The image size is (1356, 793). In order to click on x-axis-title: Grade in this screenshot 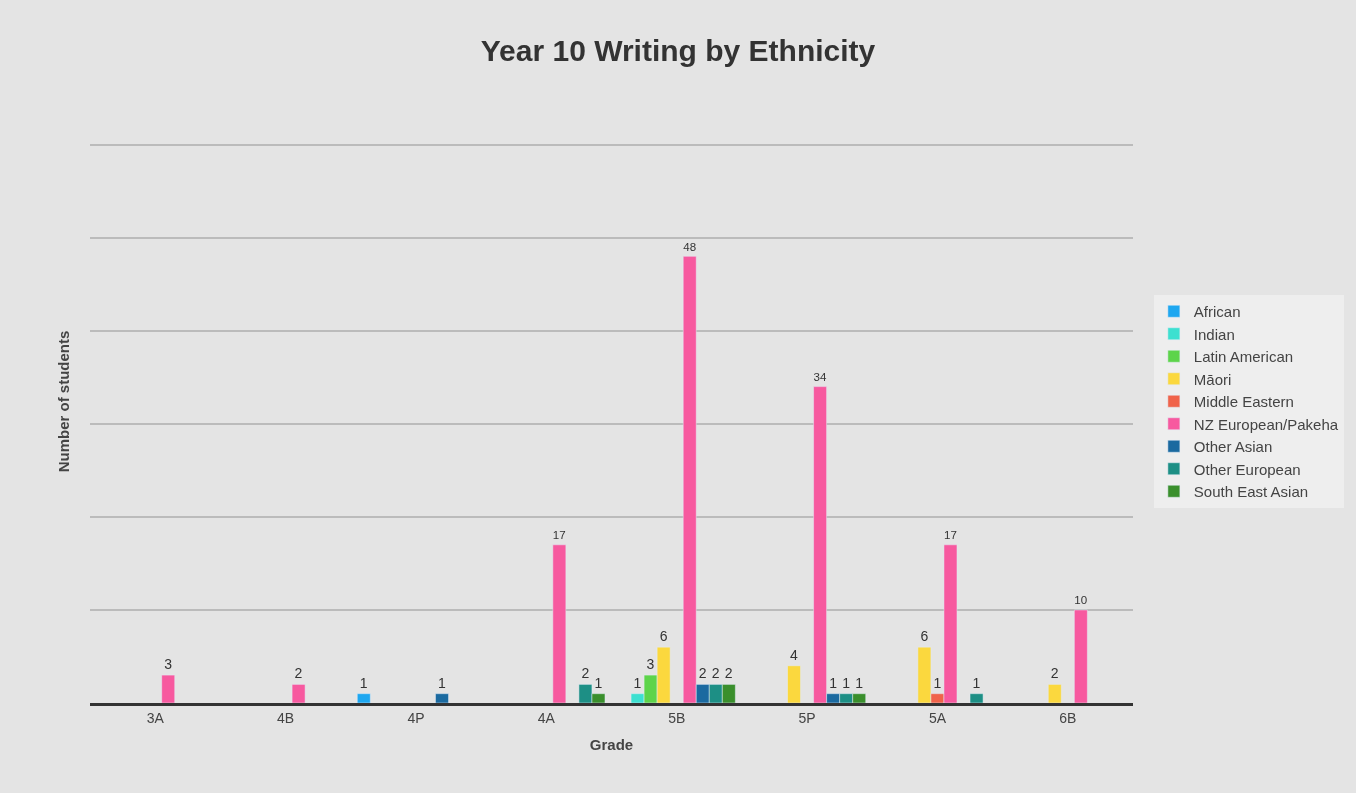, I will do `click(611, 744)`.